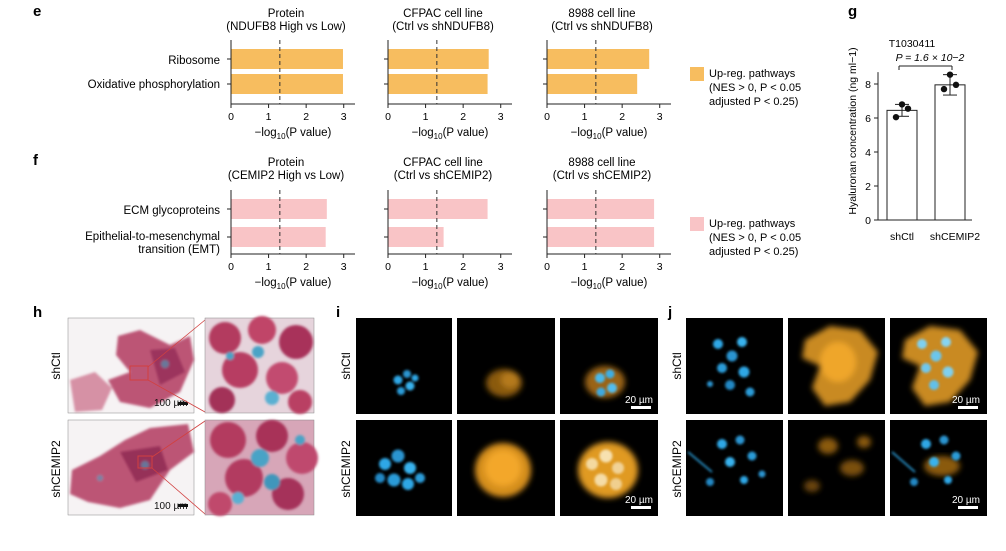 Image resolution: width=1006 pixels, height=551 pixels. Describe the element at coordinates (852, 11) in the screenshot. I see `panel-letter-g: g` at that location.